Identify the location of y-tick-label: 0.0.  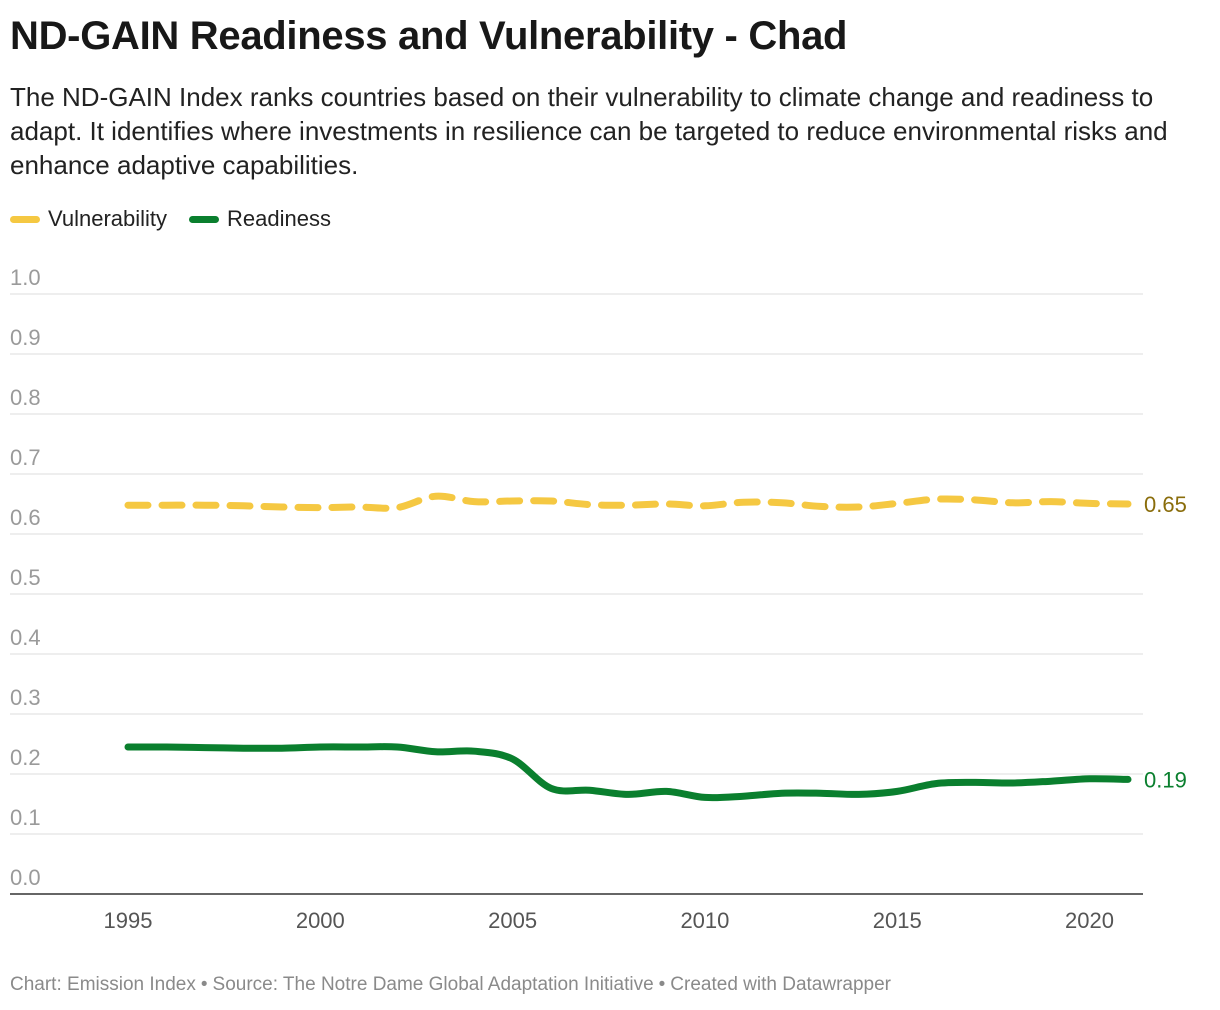
(25, 877).